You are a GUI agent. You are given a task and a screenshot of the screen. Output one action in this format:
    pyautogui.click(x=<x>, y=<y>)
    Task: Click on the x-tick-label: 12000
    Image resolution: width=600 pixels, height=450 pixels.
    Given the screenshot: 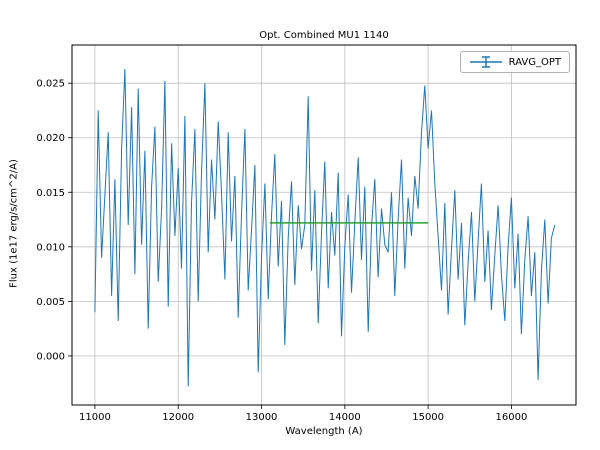 What is the action you would take?
    pyautogui.click(x=178, y=417)
    